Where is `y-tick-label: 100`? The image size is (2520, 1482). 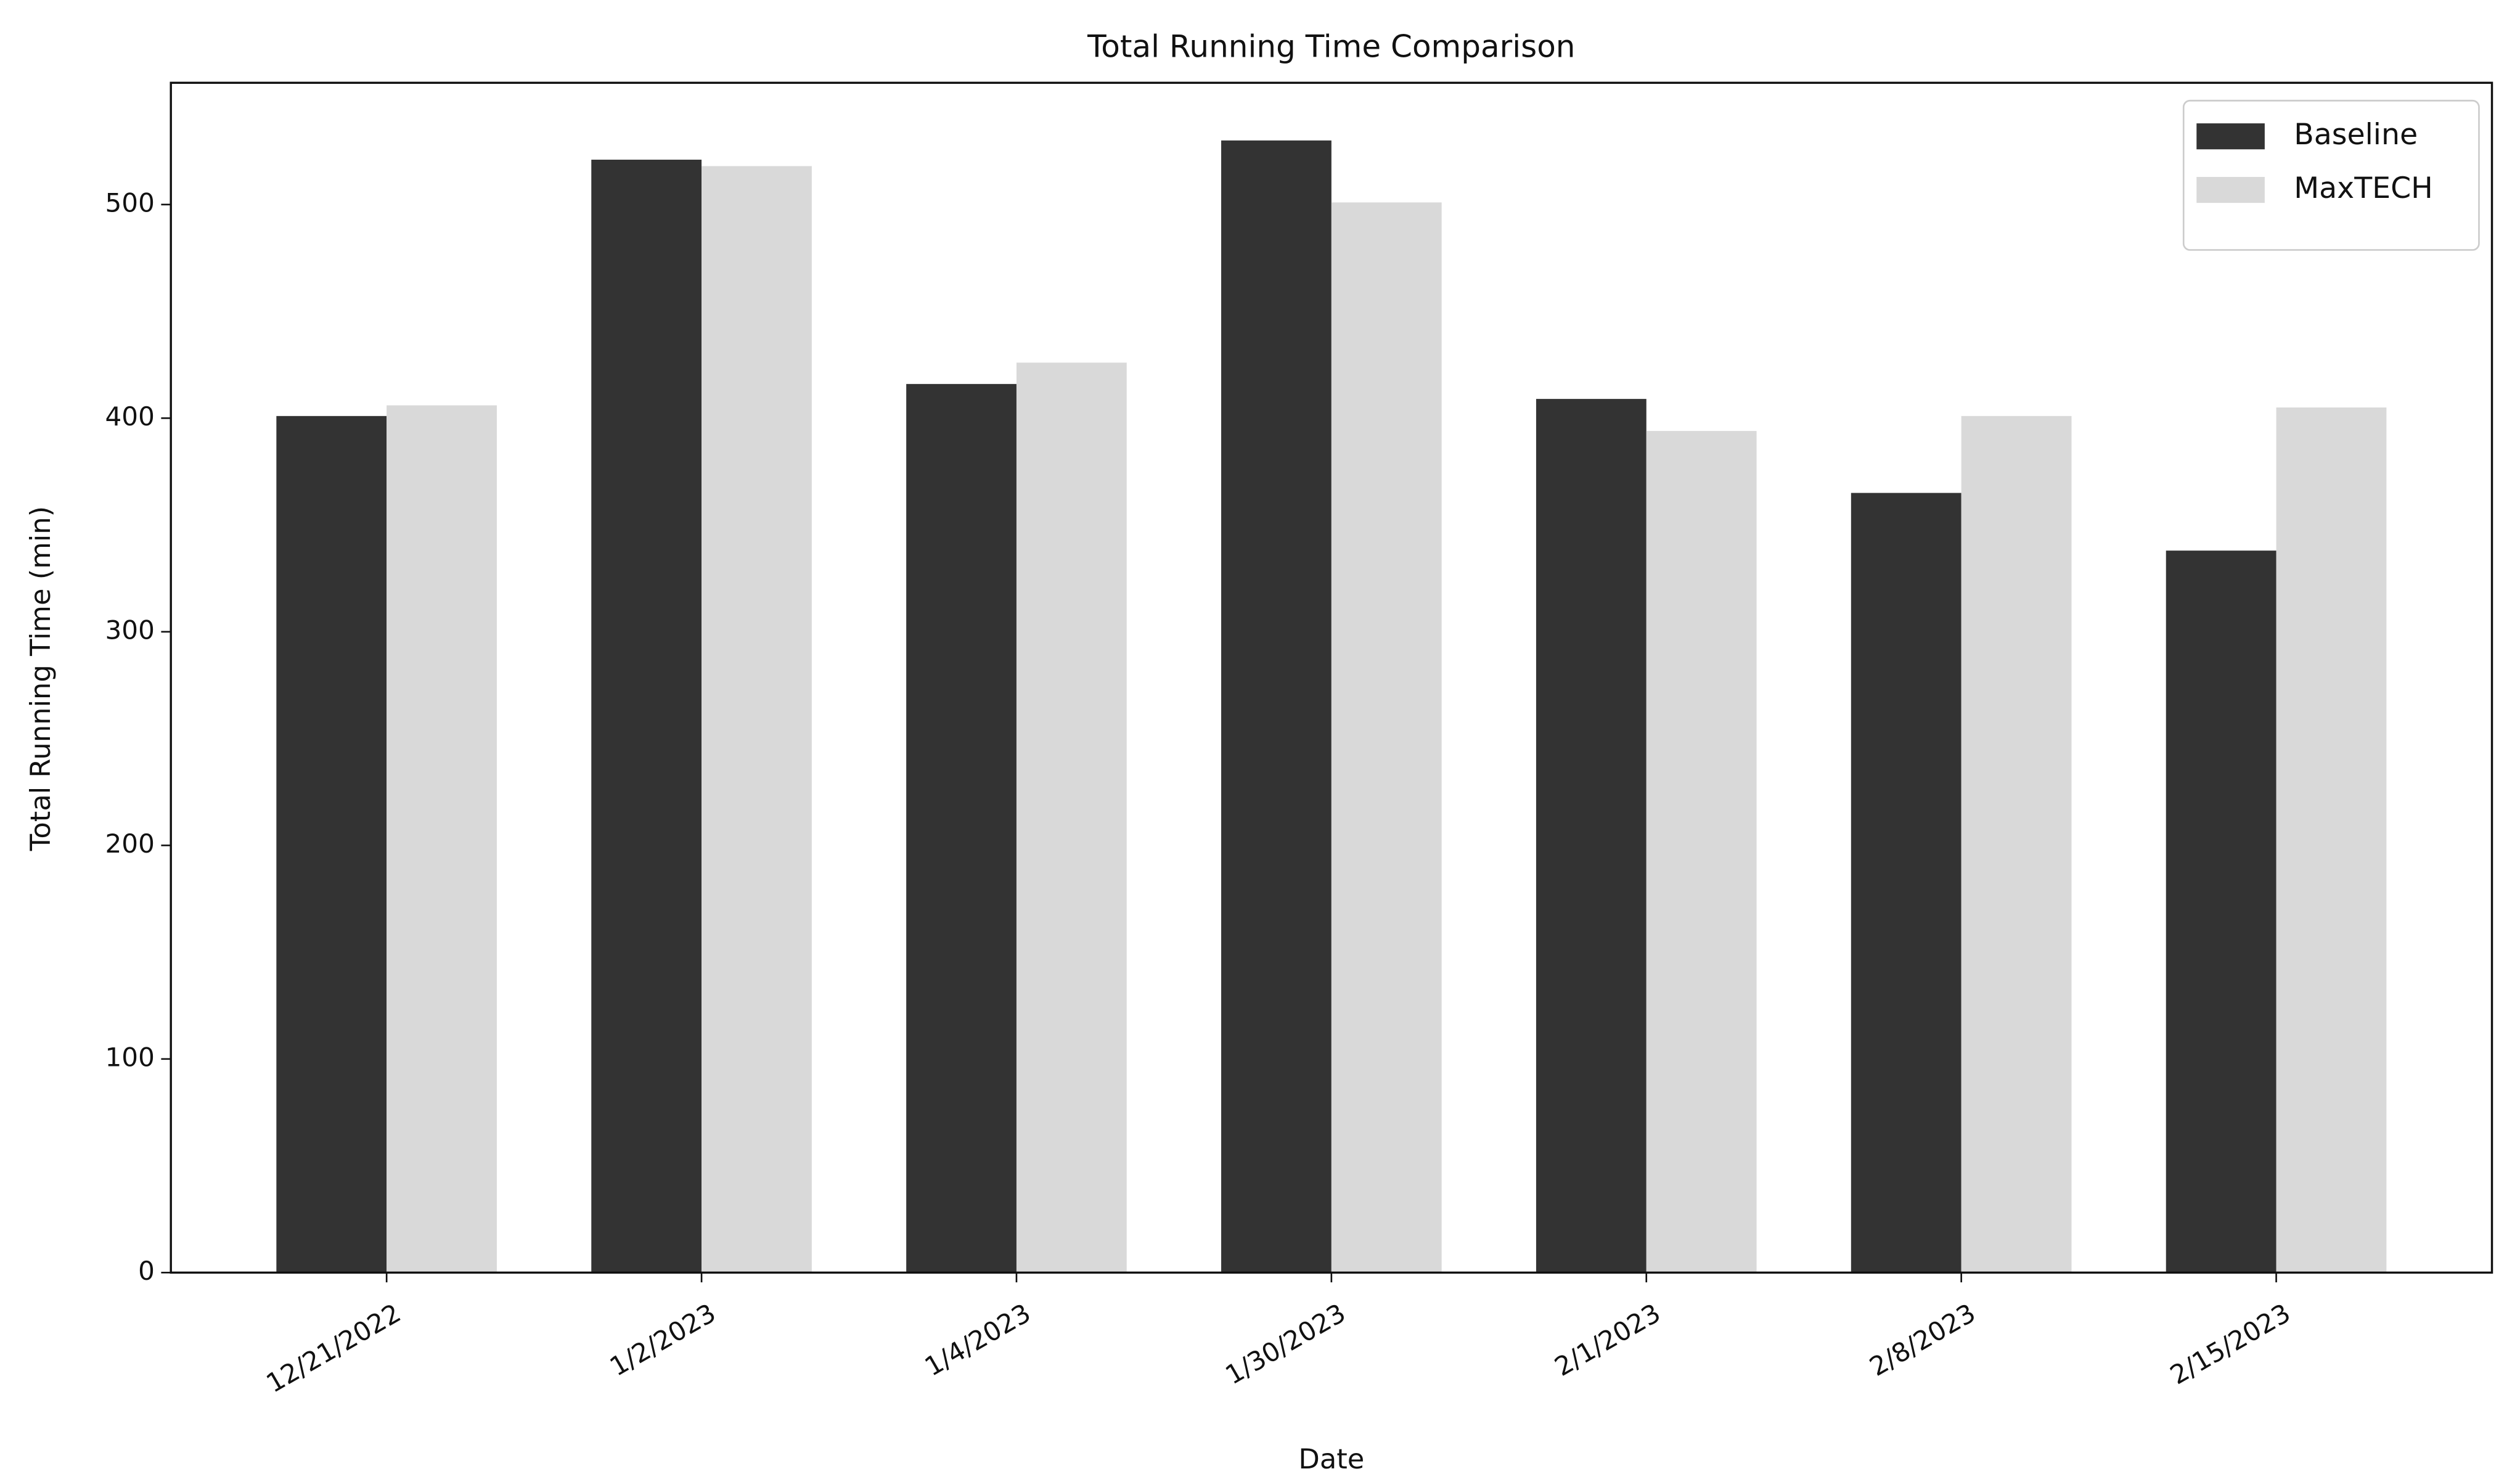
y-tick-label: 100 is located at coordinates (129, 1057).